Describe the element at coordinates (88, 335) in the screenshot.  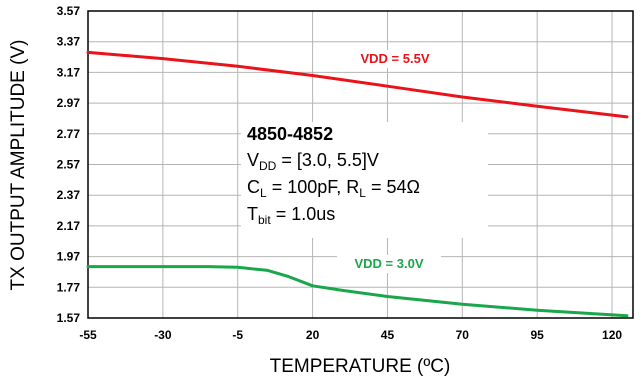
I see `x-tick-label: -55` at that location.